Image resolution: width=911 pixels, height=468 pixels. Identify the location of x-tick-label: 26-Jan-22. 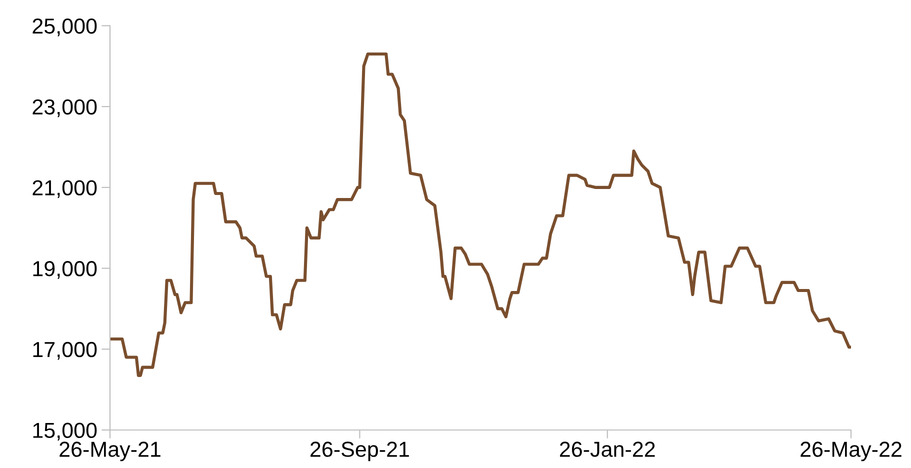
(607, 449).